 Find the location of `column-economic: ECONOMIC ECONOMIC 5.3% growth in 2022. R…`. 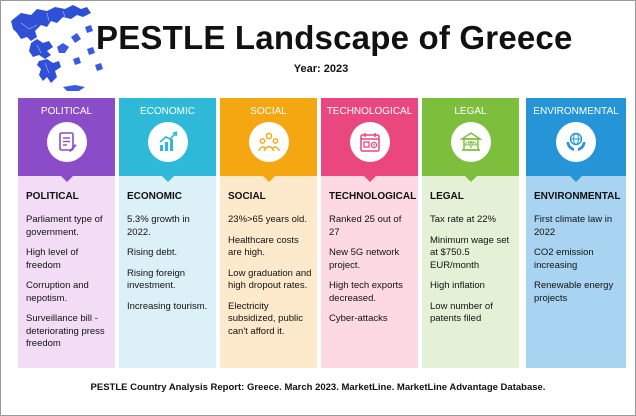

column-economic: ECONOMIC ECONOMIC 5.3% growth in 2022. R… is located at coordinates (167, 233).